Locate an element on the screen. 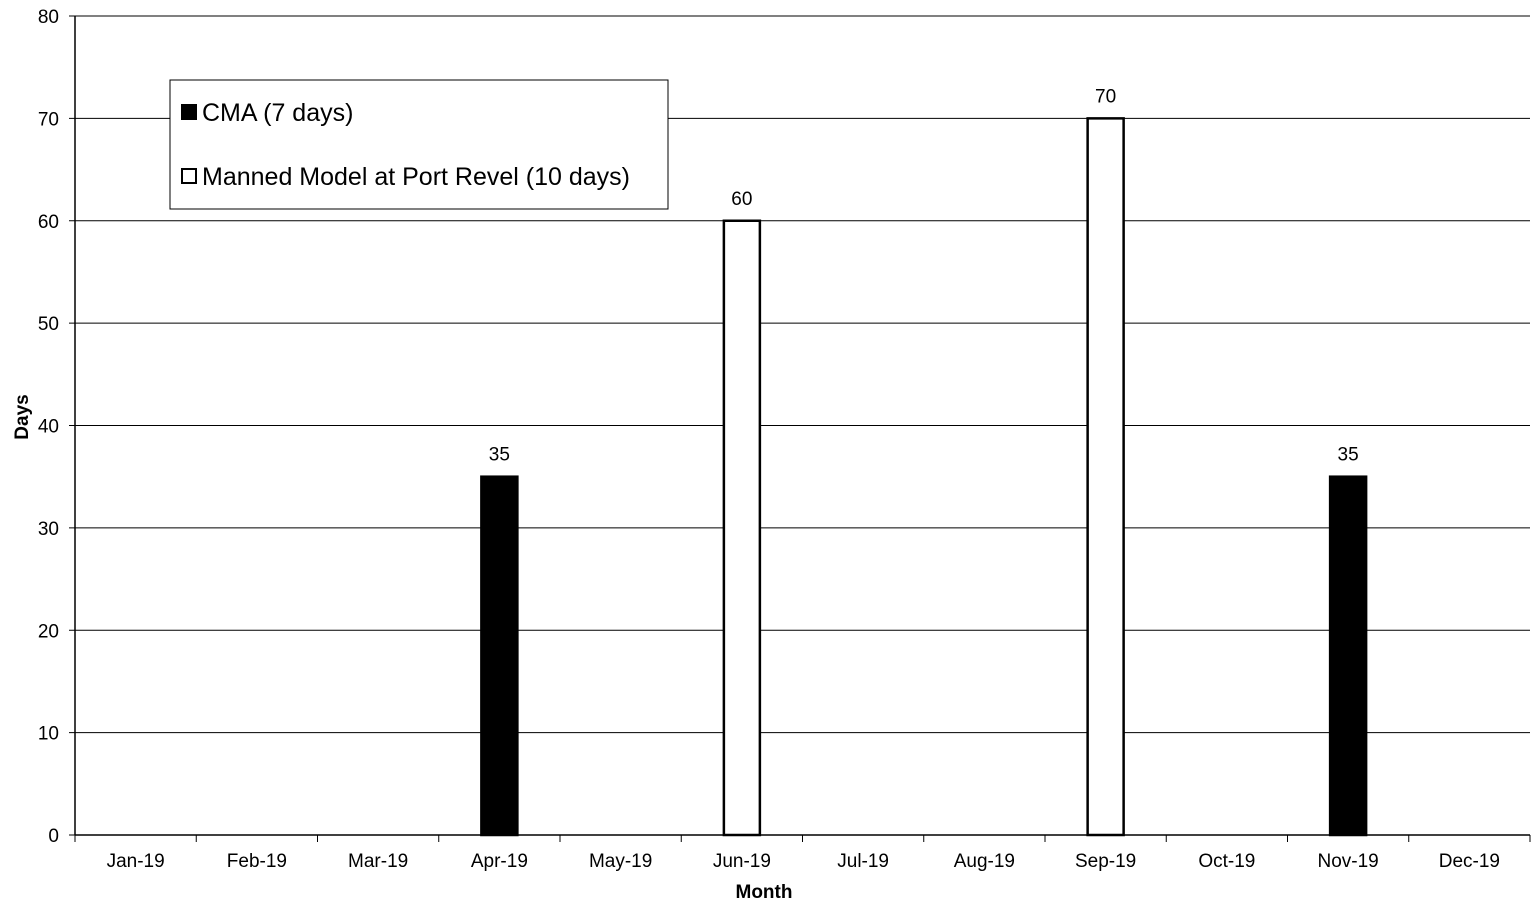 The image size is (1532, 905). y-tick-label: 50 is located at coordinates (48, 324).